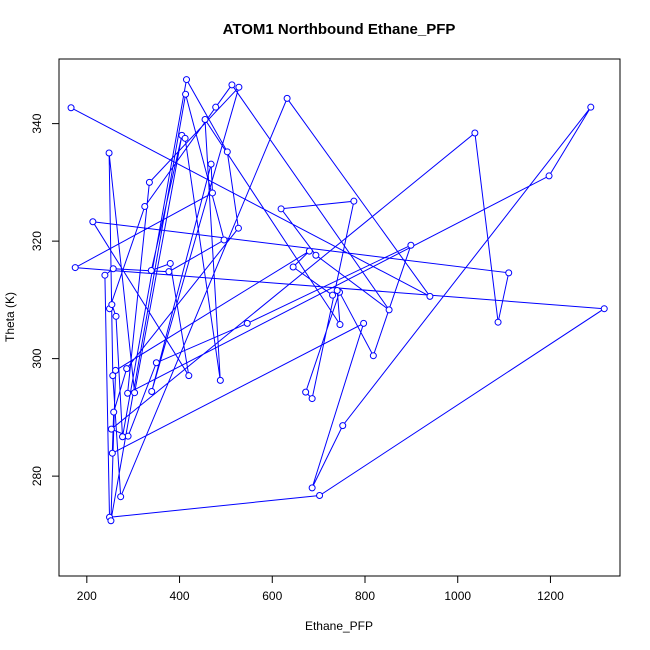  Describe the element at coordinates (44, 299) in the screenshot. I see `y-axis: 280 300 320 340` at that location.